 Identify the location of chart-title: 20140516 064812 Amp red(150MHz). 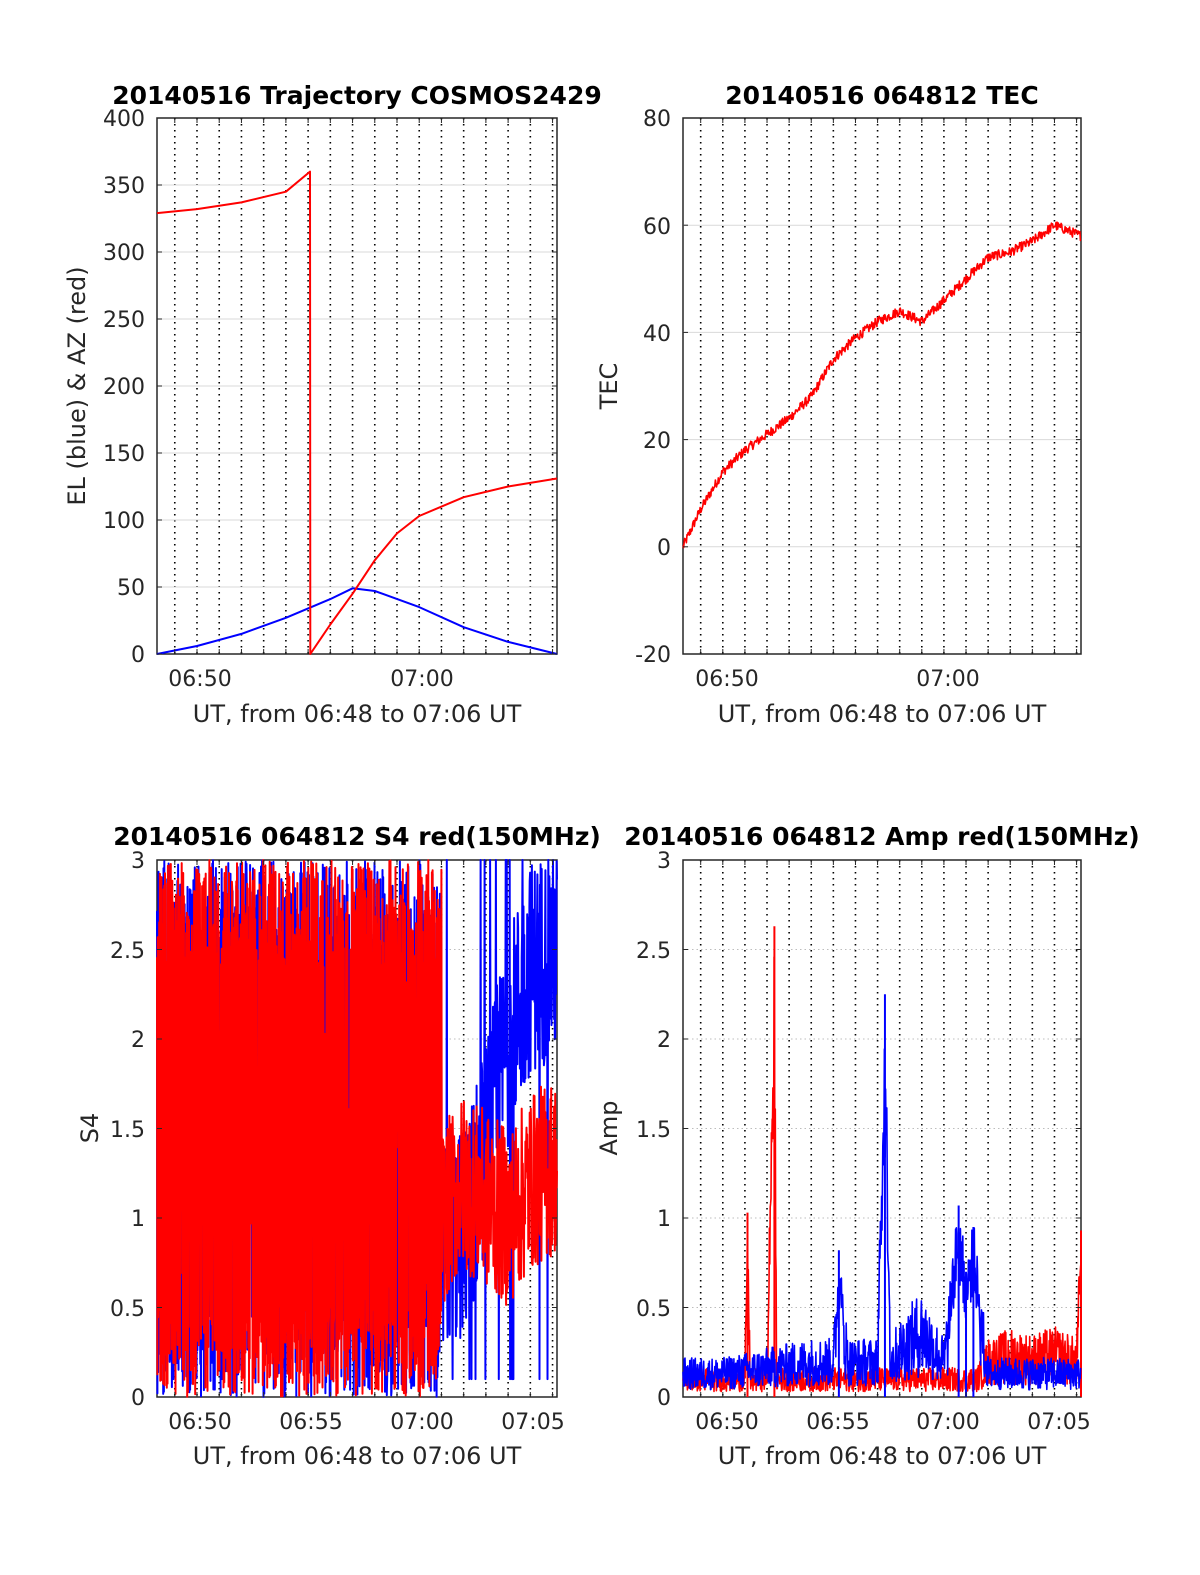
(882, 836).